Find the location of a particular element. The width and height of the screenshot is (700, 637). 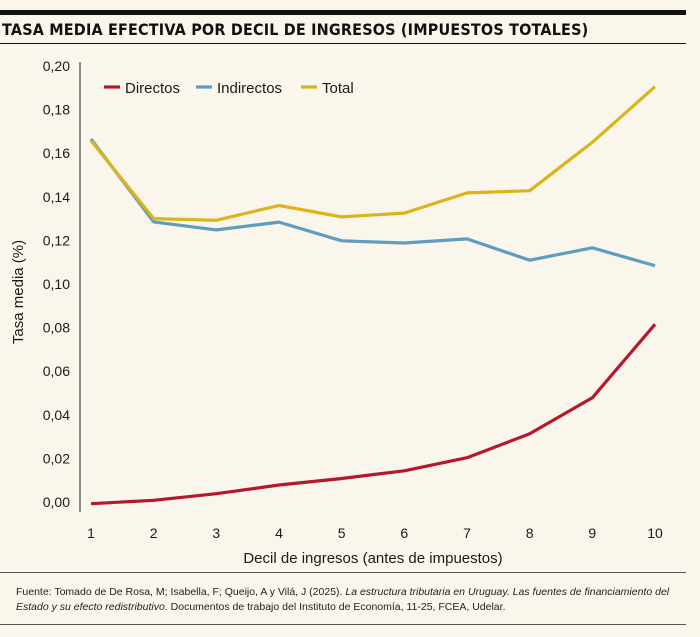

x-tick-label: 4 is located at coordinates (279, 533).